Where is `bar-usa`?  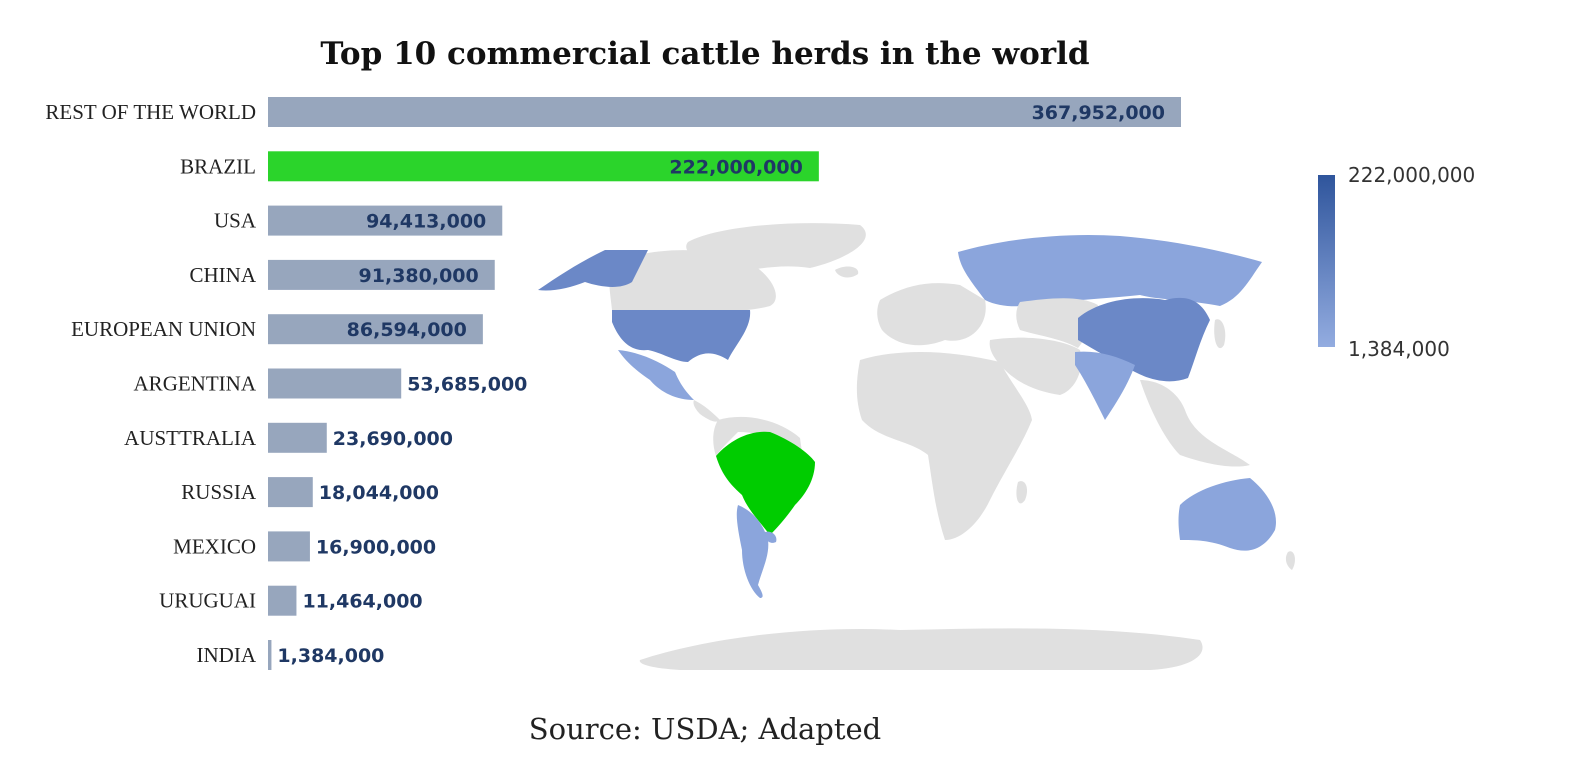 bar-usa is located at coordinates (385, 220).